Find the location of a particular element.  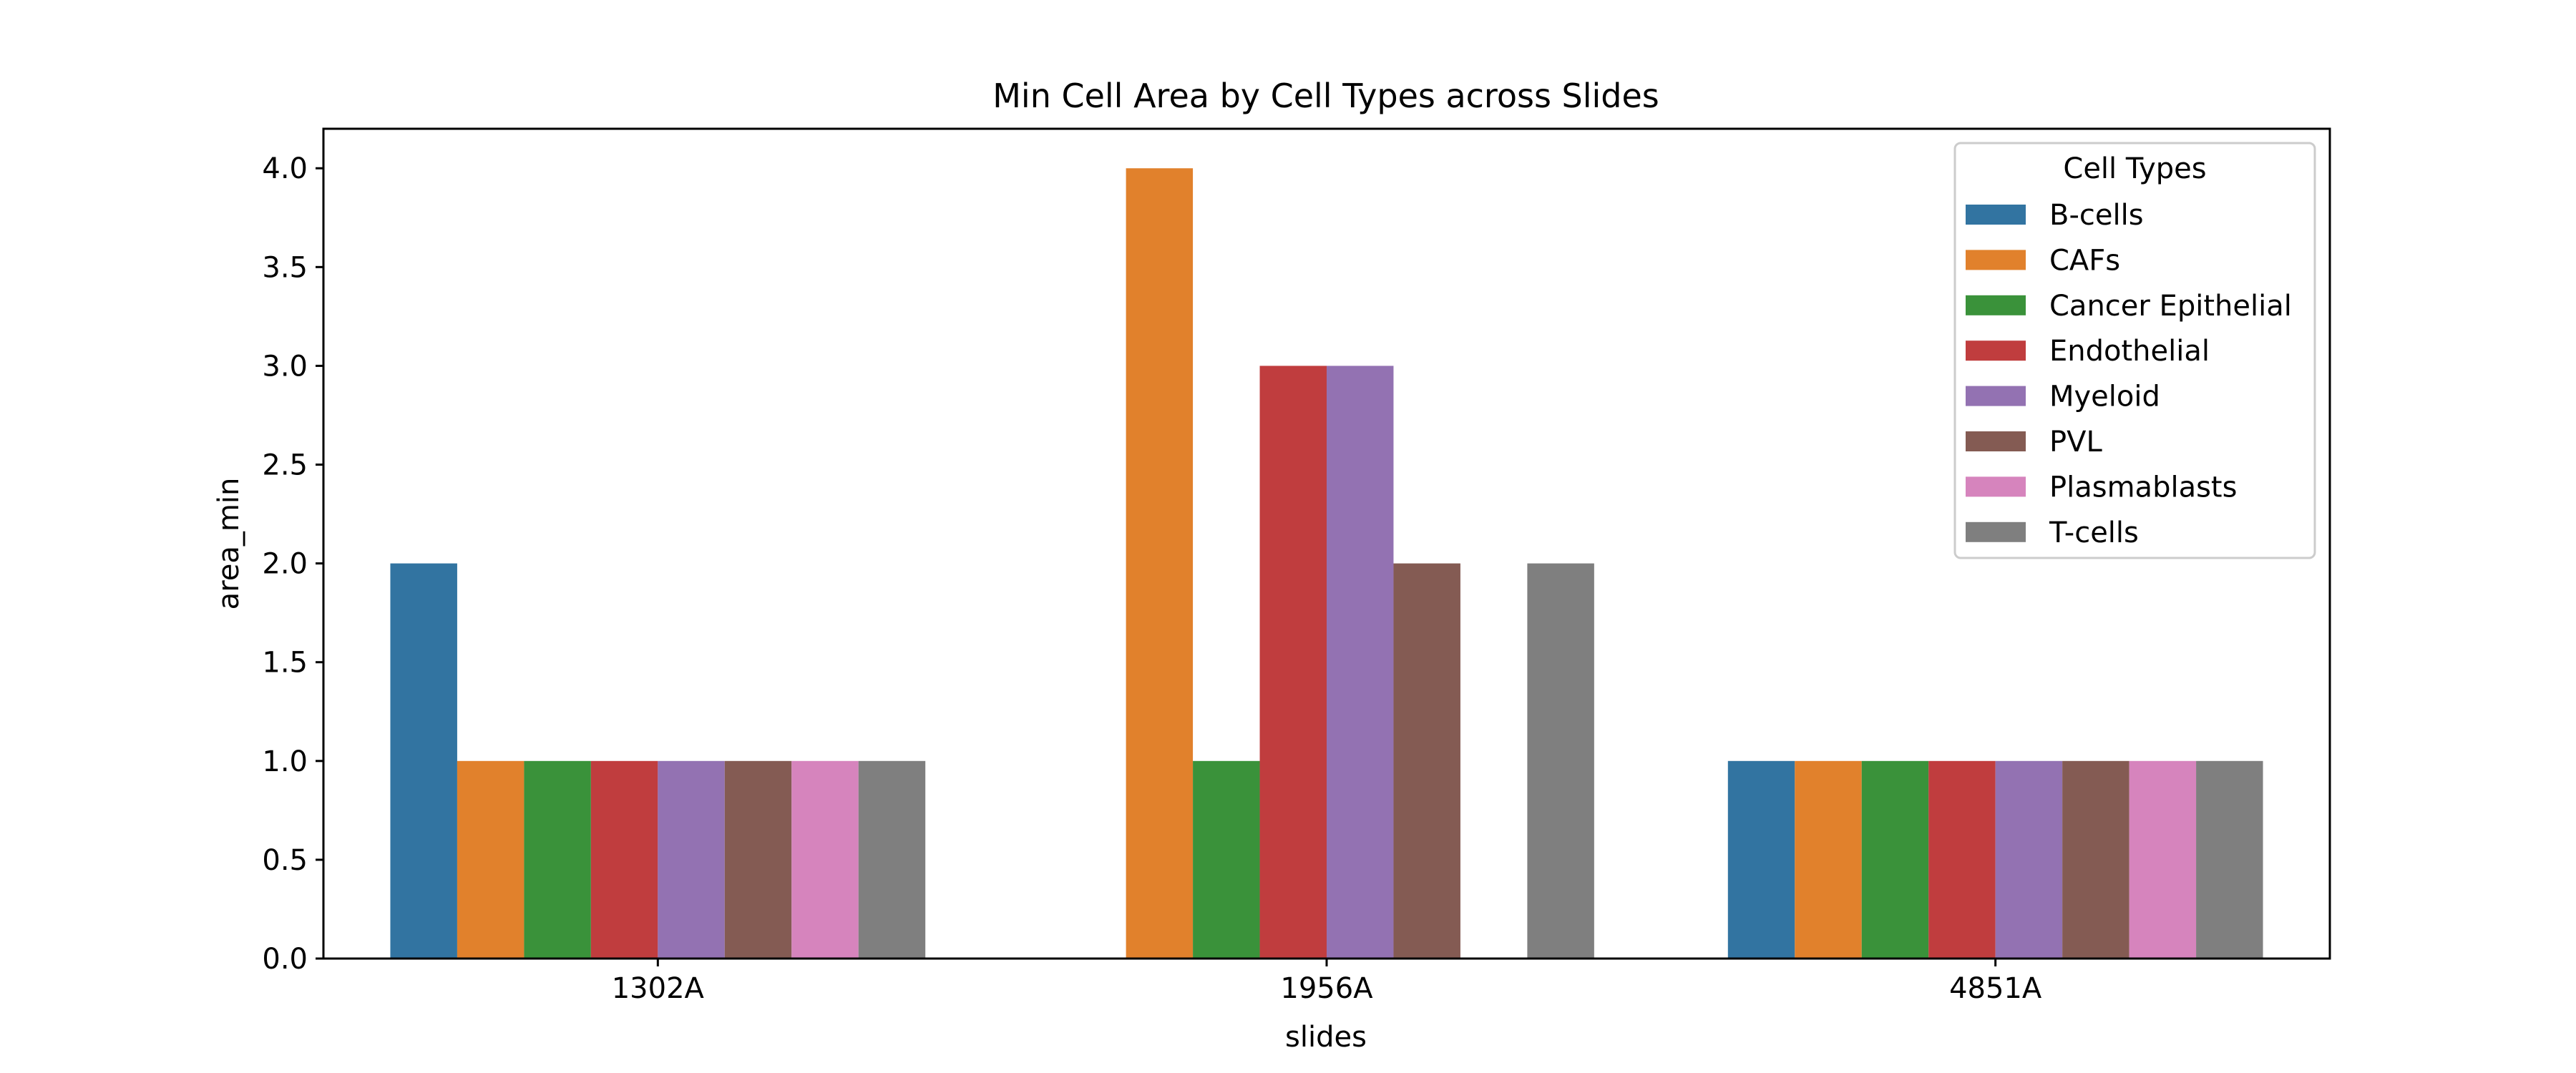

y-tick-label: 2.5 is located at coordinates (285, 465).